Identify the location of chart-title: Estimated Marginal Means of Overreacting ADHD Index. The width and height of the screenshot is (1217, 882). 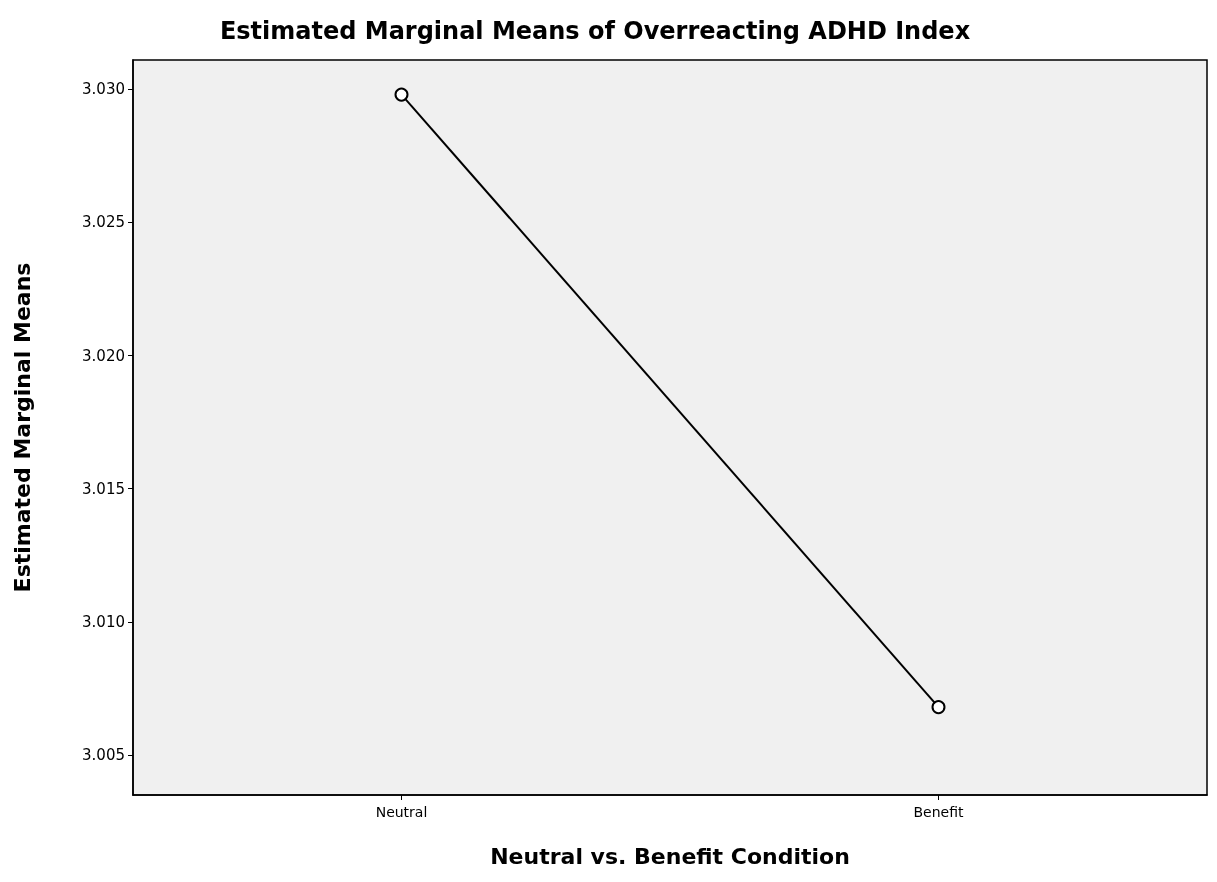
(595, 31).